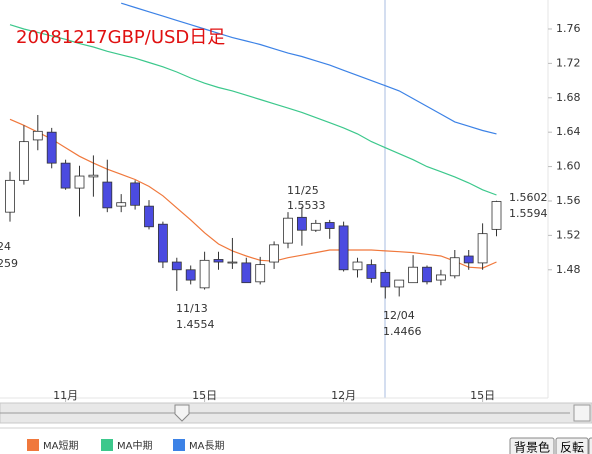 The height and width of the screenshot is (454, 592). Describe the element at coordinates (306, 205) in the screenshot. I see `annotation: 1.5533` at that location.